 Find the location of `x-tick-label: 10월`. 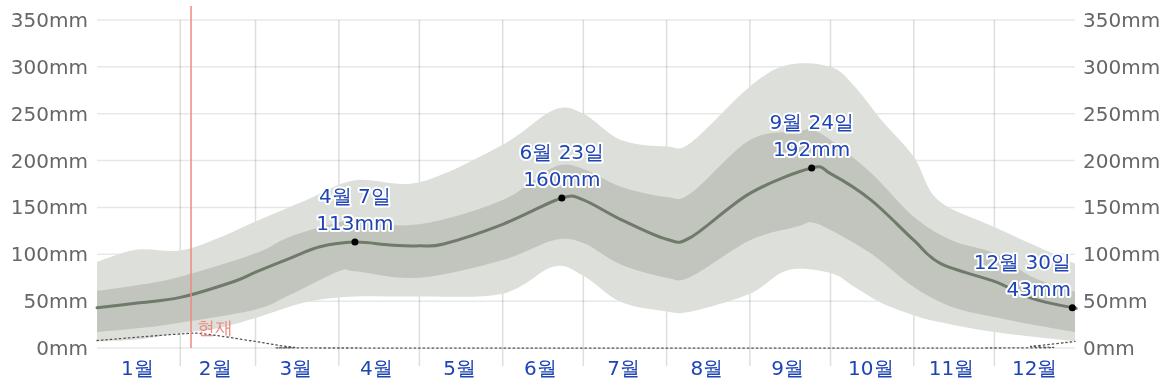

x-tick-label: 10월 is located at coordinates (871, 368).